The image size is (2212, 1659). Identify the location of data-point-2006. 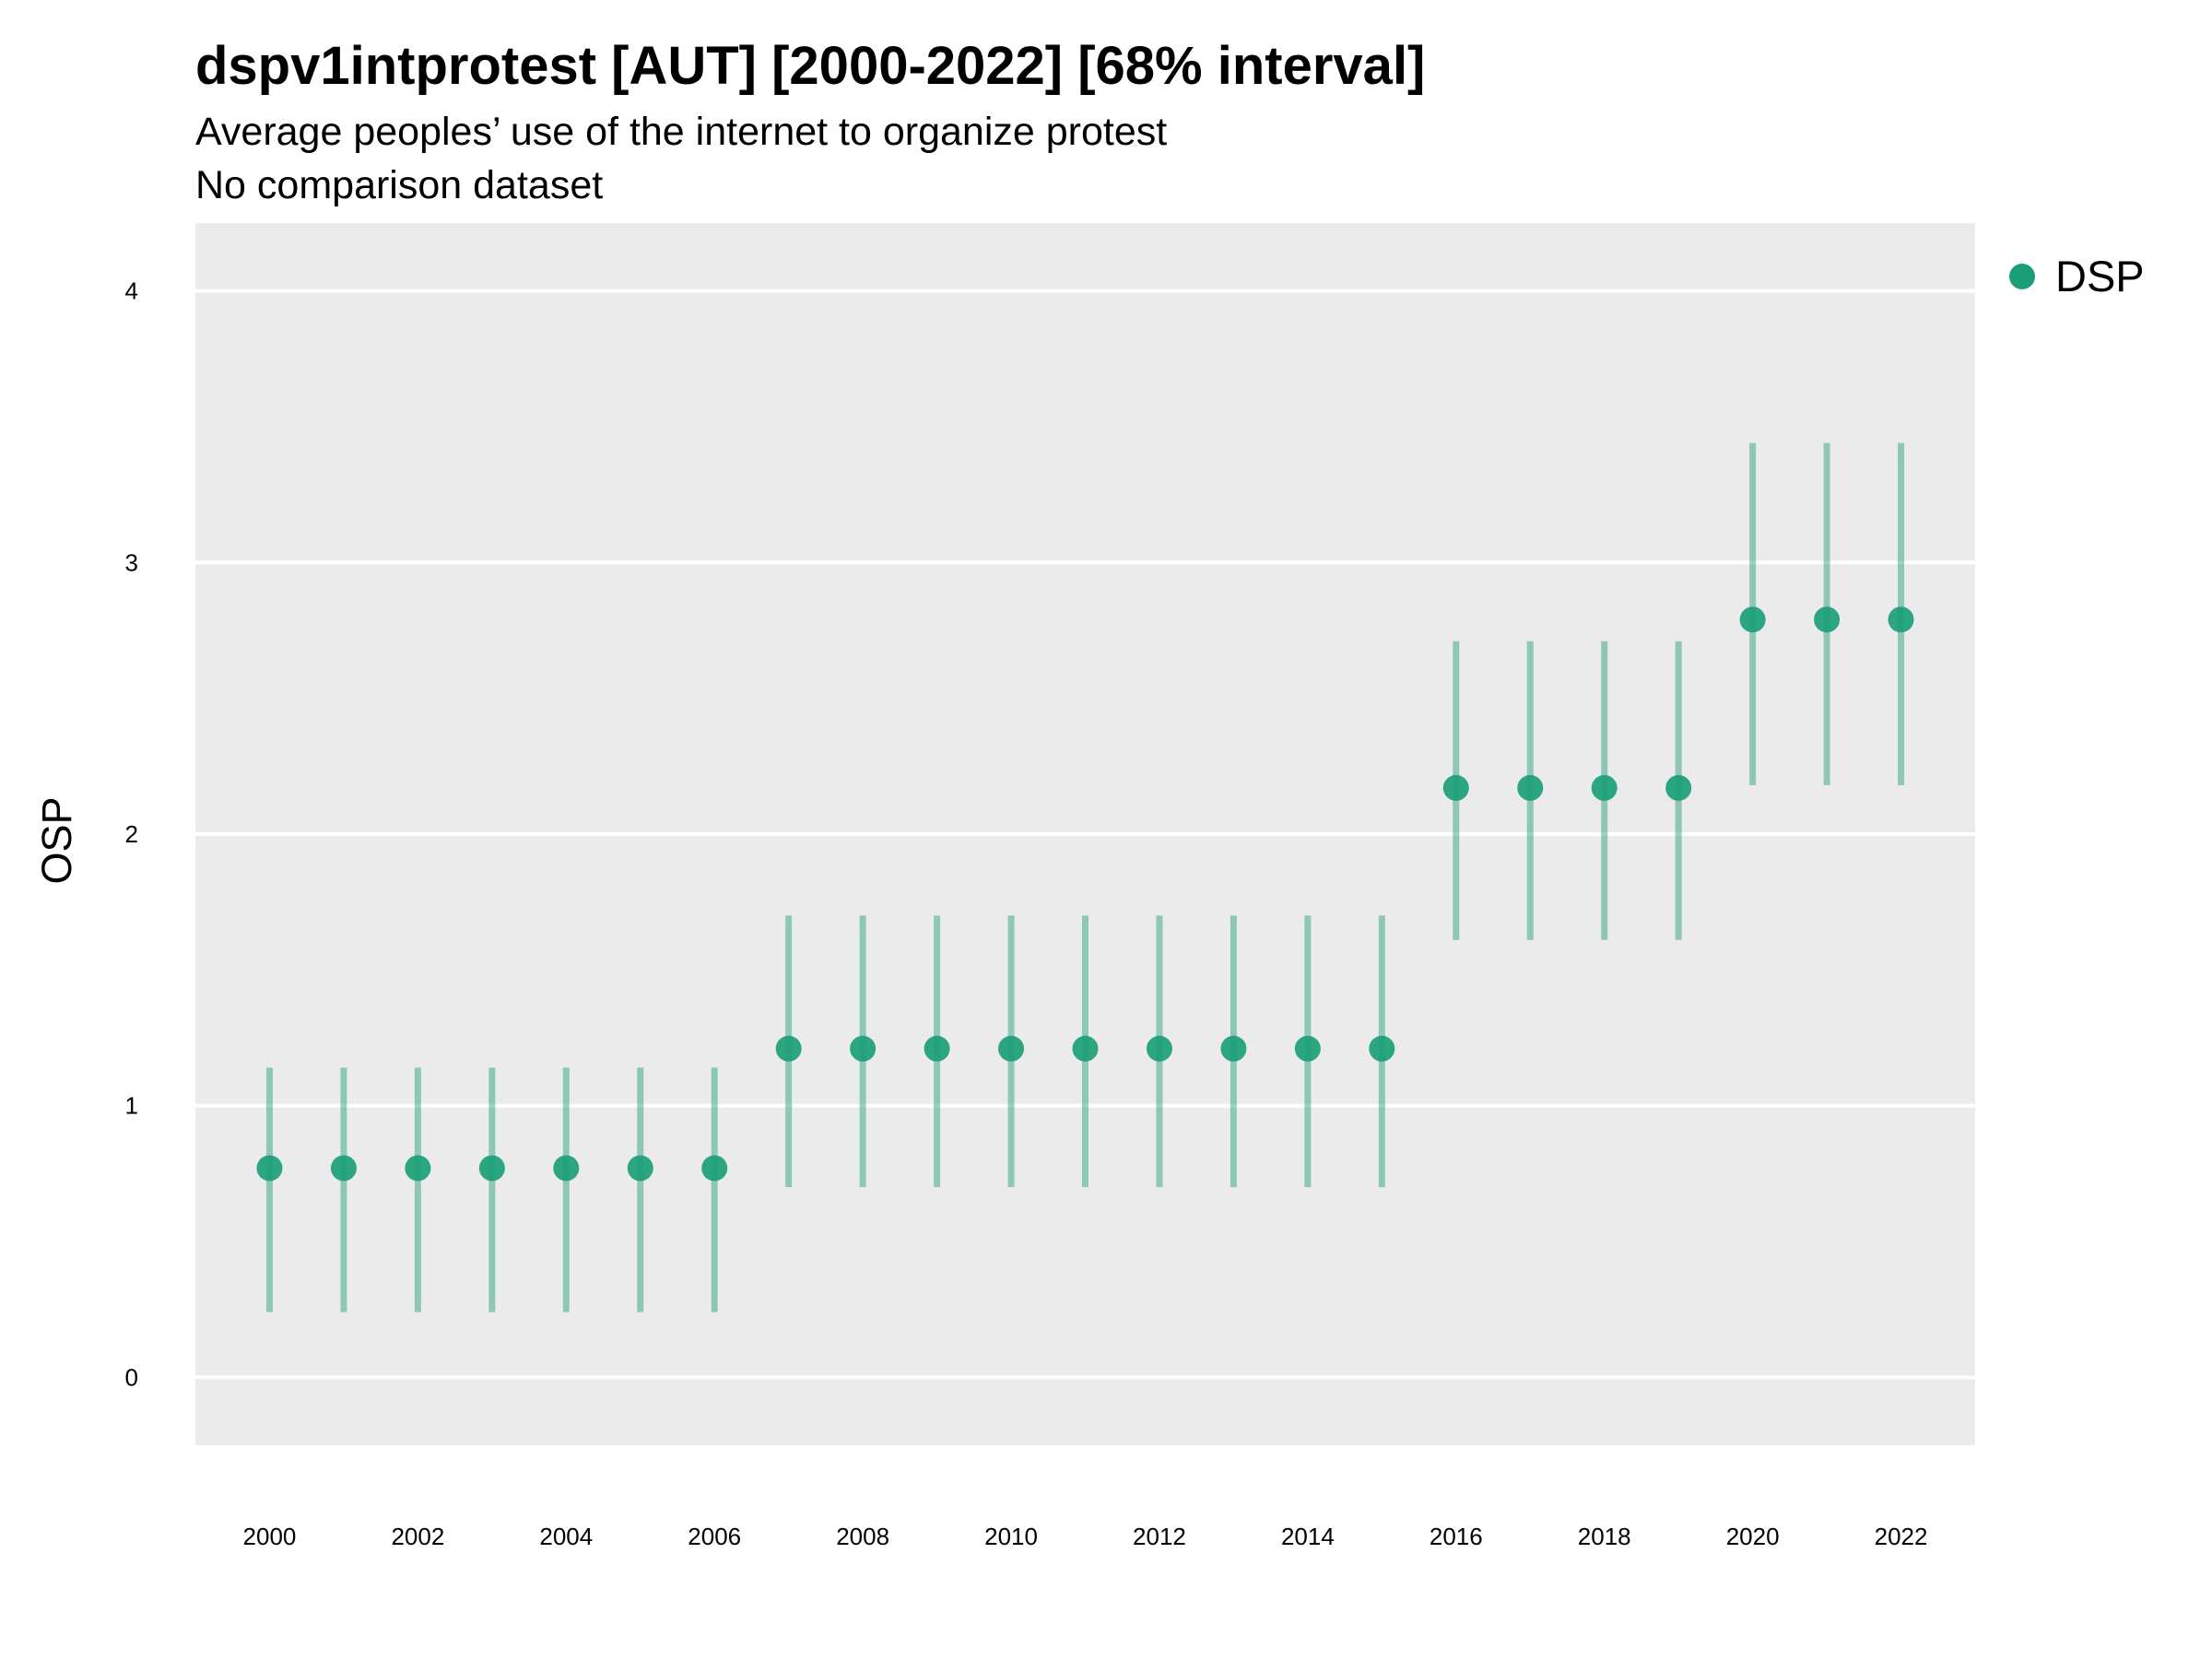
(714, 1168).